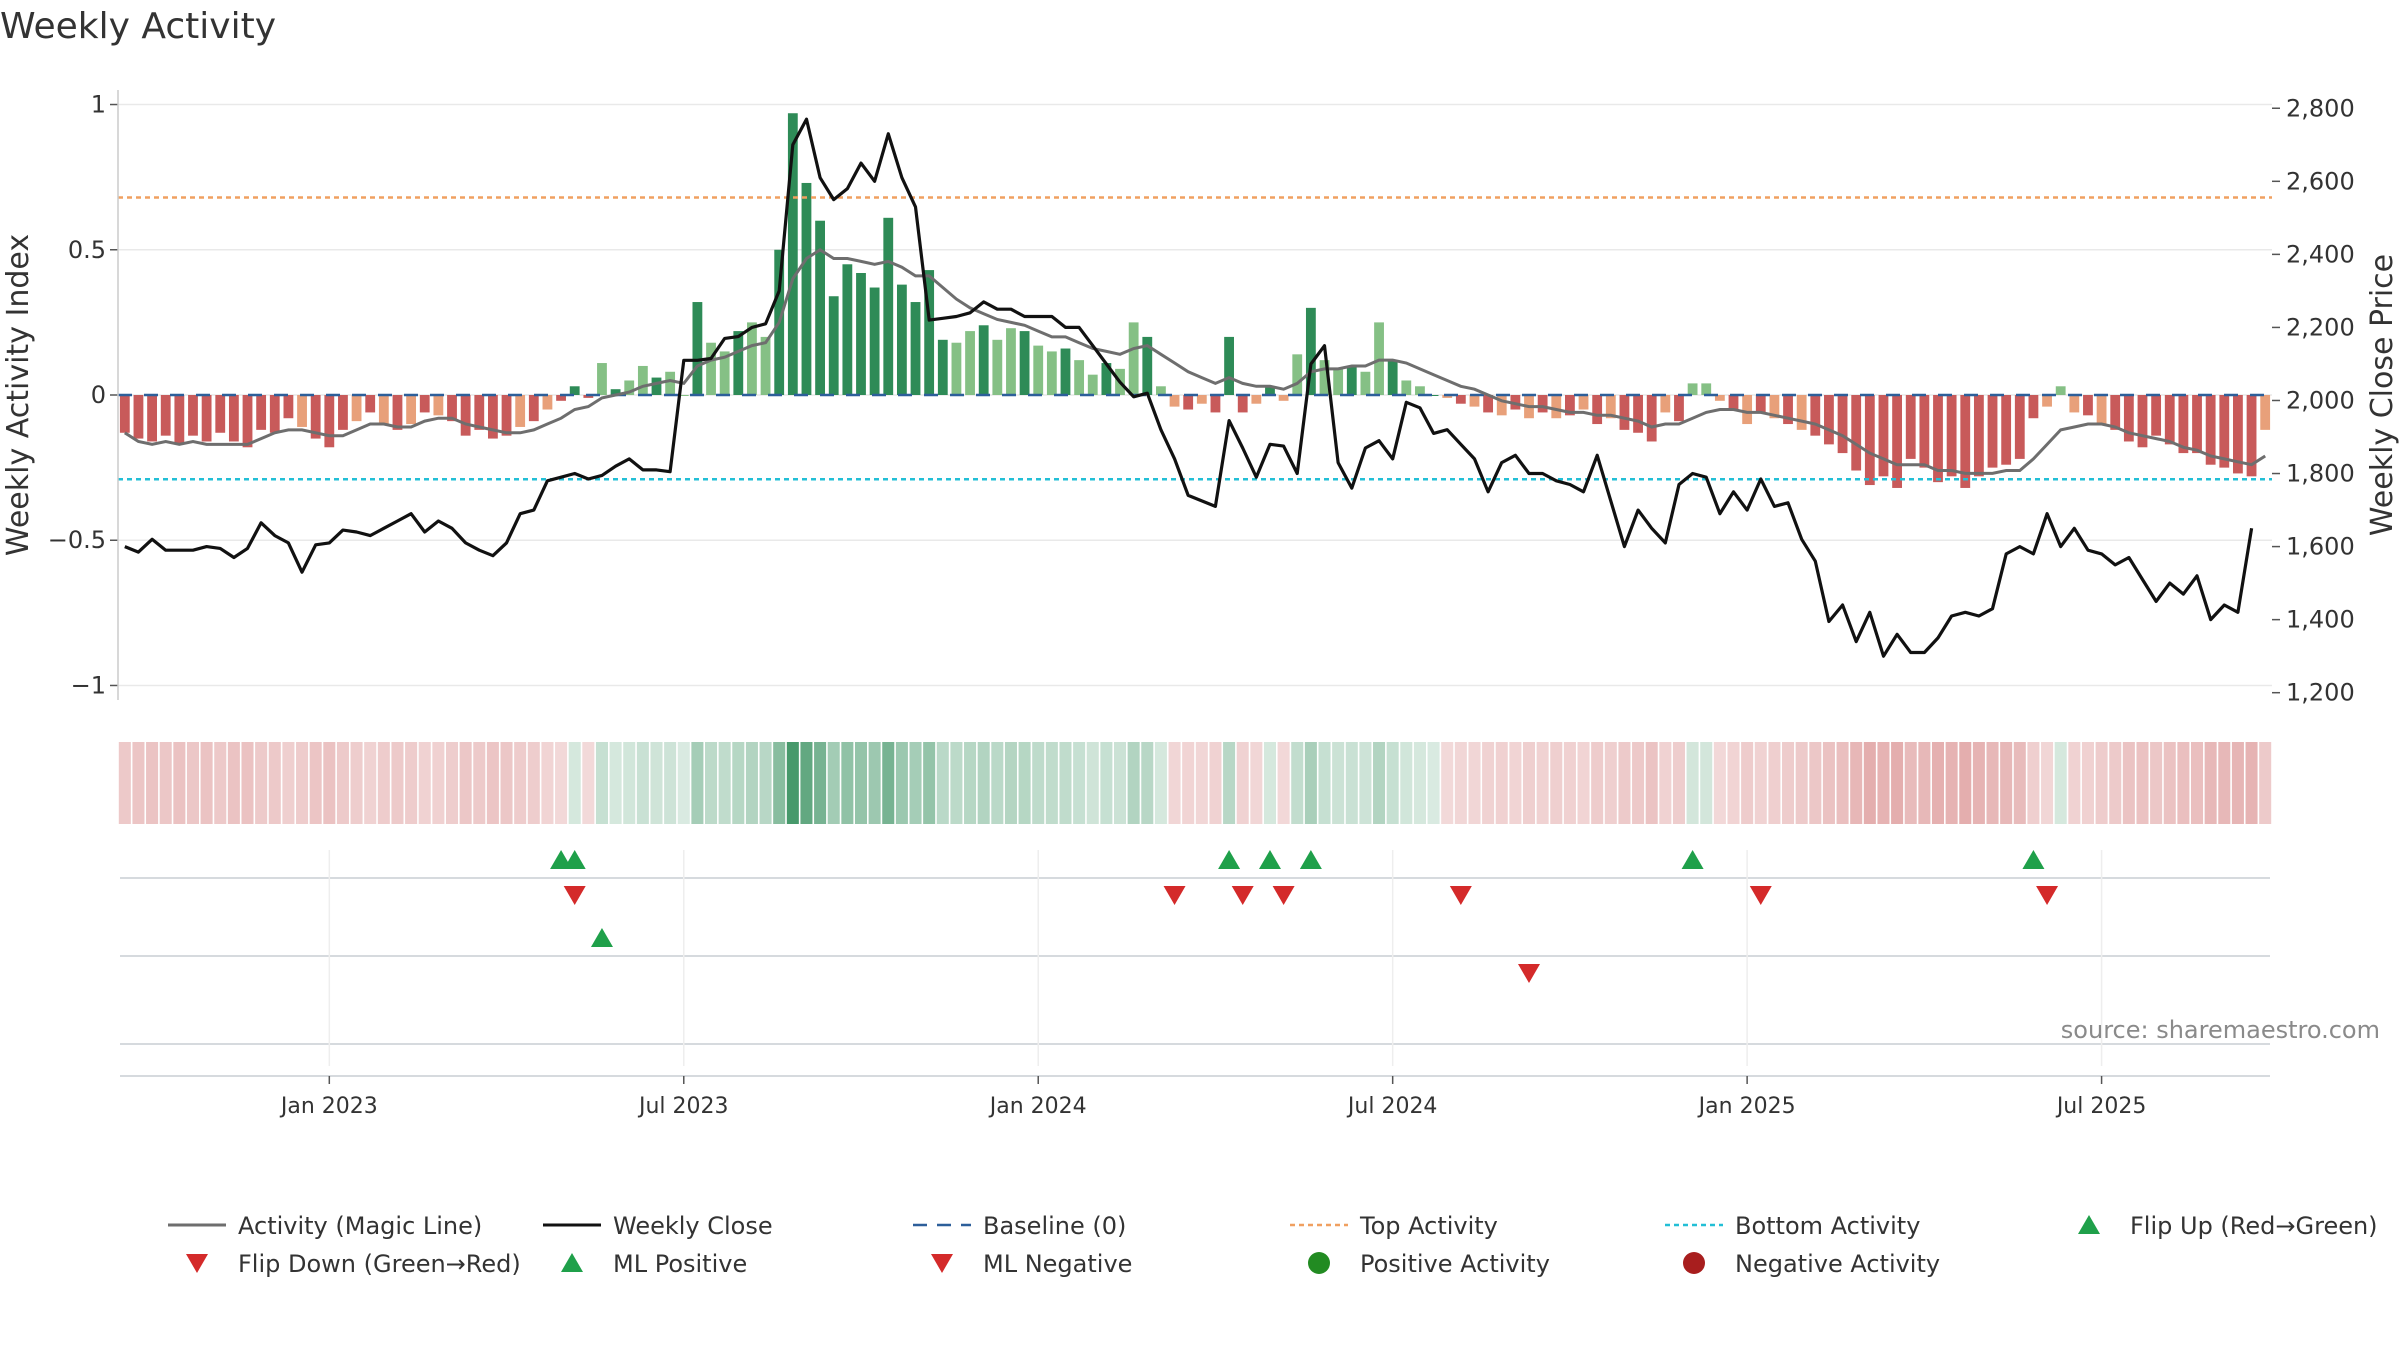 The image size is (2400, 1350). I want to click on right-tick-label: 1,200, so click(2320, 693).